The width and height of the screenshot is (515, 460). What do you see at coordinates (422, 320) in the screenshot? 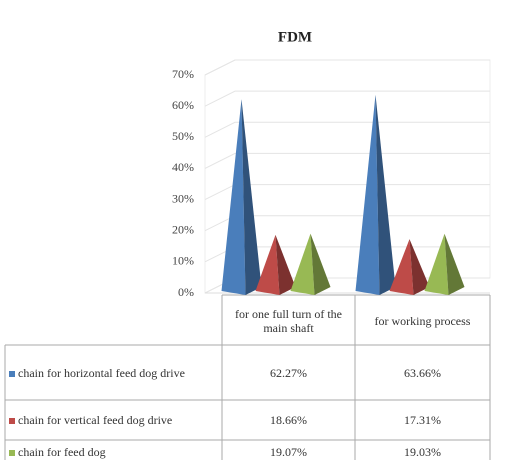
I see `category-label: for working process` at bounding box center [422, 320].